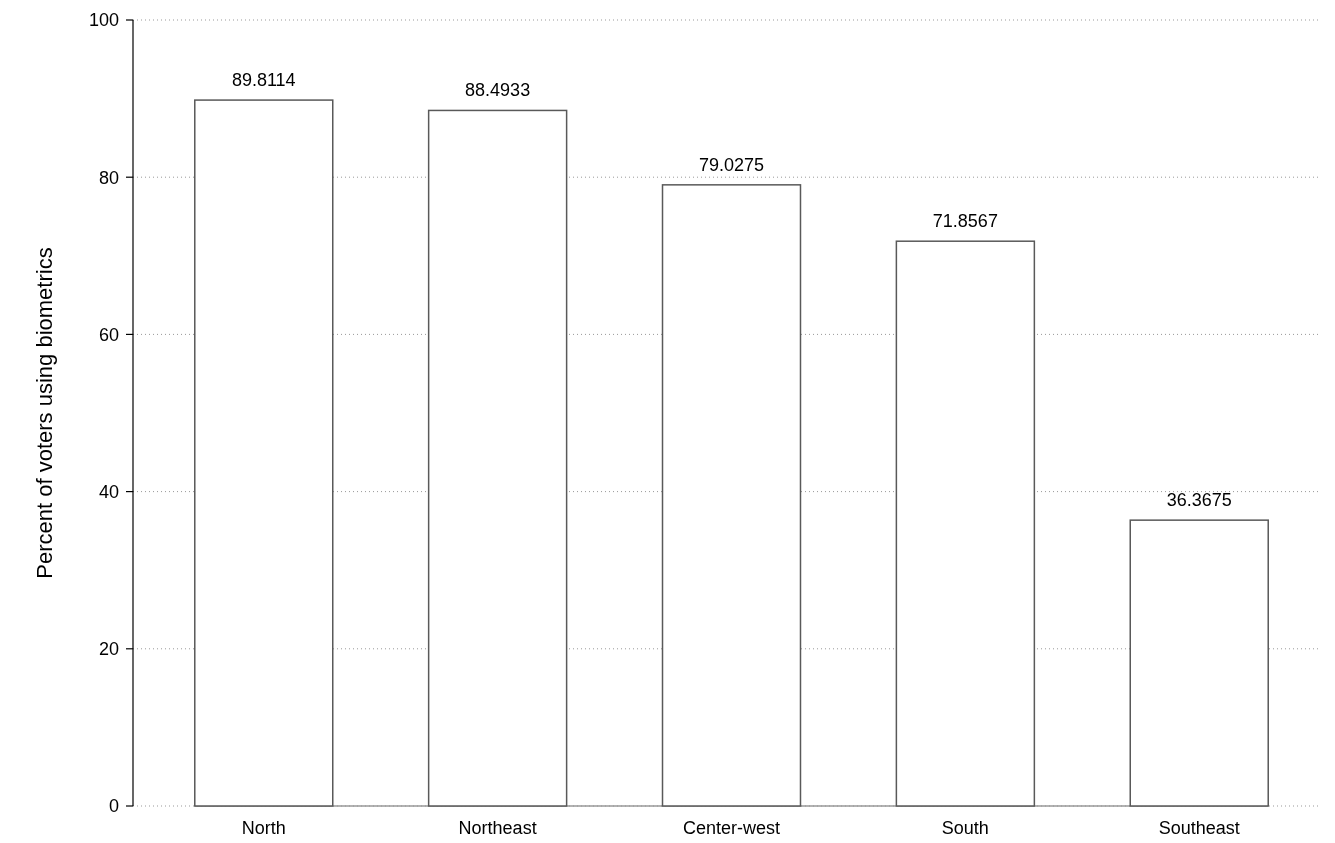  What do you see at coordinates (965, 221) in the screenshot?
I see `data-label: 71.8567` at bounding box center [965, 221].